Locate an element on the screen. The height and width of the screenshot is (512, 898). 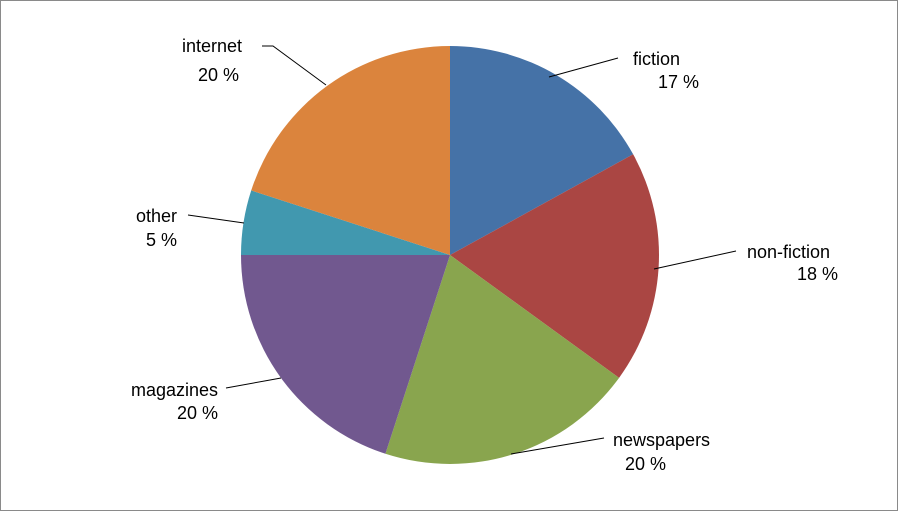
pie-slice-magazines is located at coordinates (345, 354).